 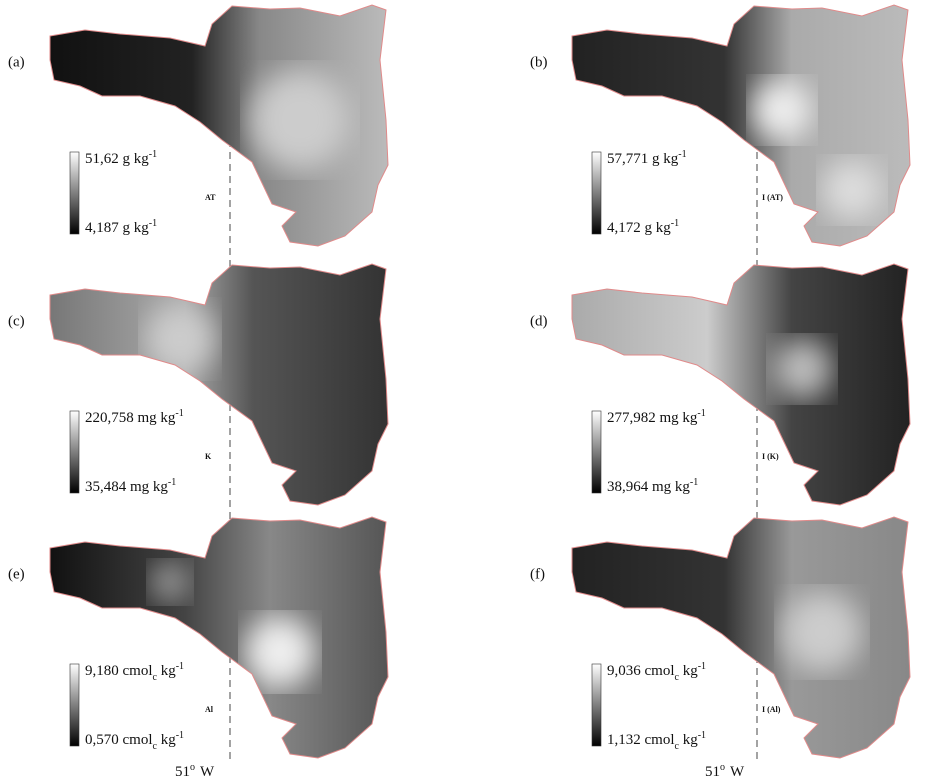 What do you see at coordinates (652, 418) in the screenshot?
I see `text-part: 277,982 mg kg` at bounding box center [652, 418].